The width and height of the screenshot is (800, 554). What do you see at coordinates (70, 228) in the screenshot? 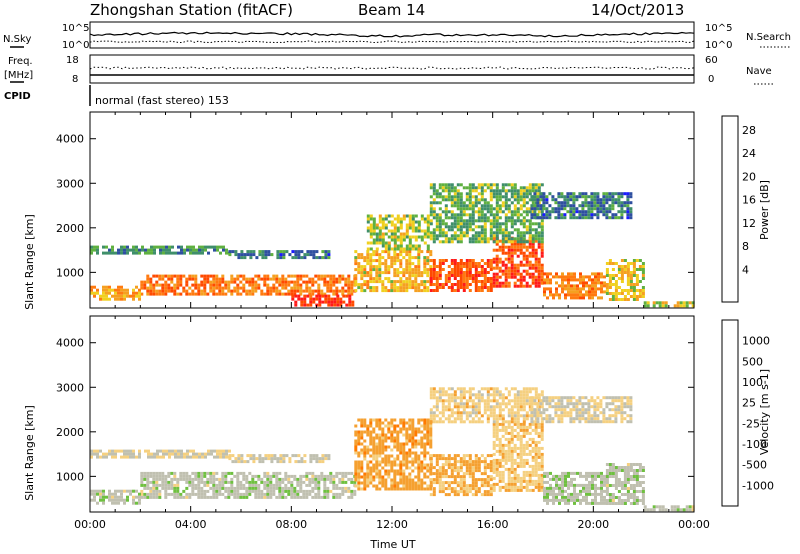
I see `y-tick-label: 2000` at bounding box center [70, 228].